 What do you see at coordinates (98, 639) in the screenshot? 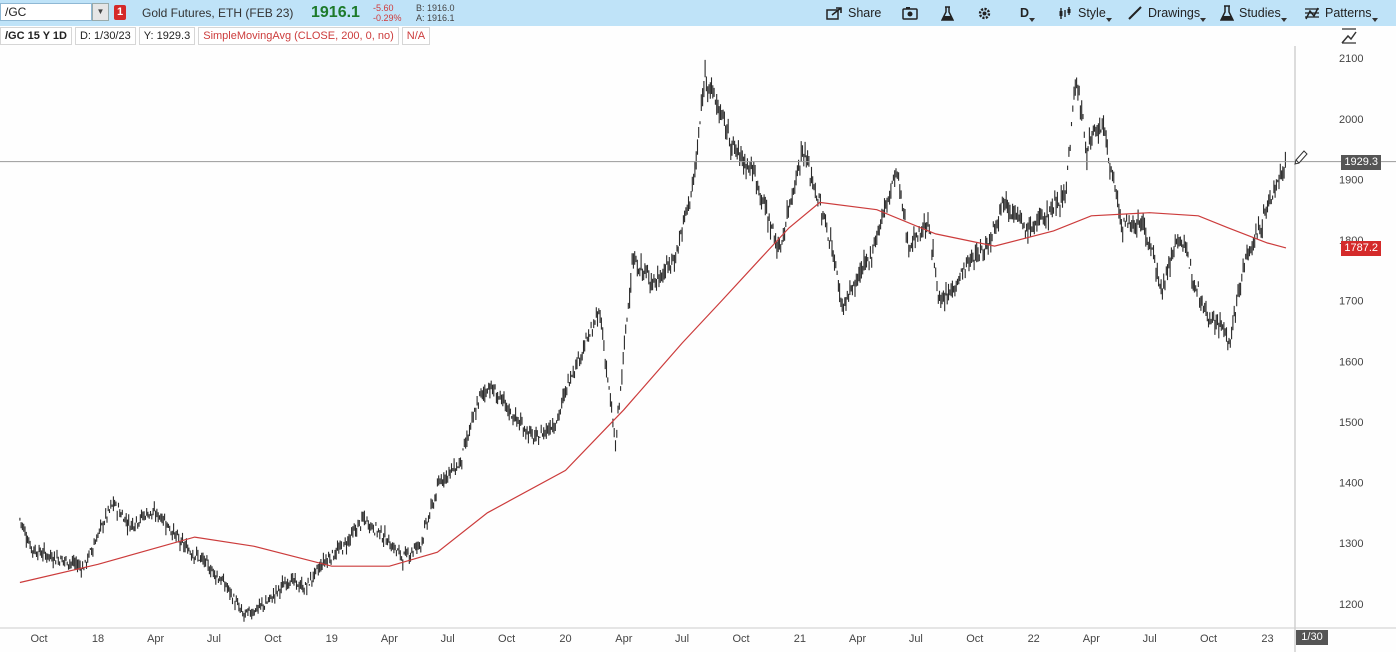
I see `x-tick-label: 18` at bounding box center [98, 639].